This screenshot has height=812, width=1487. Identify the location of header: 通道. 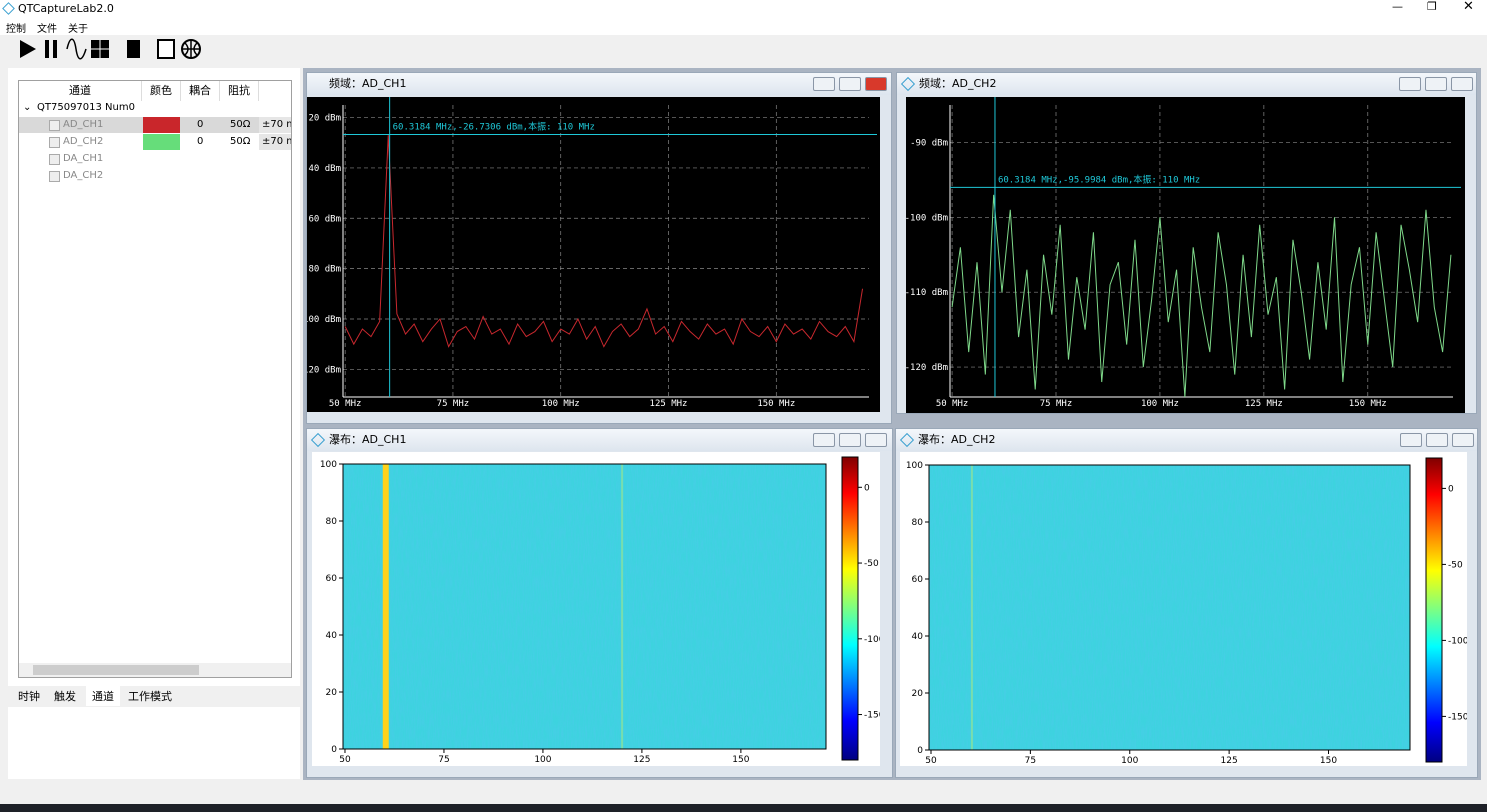
(80, 91).